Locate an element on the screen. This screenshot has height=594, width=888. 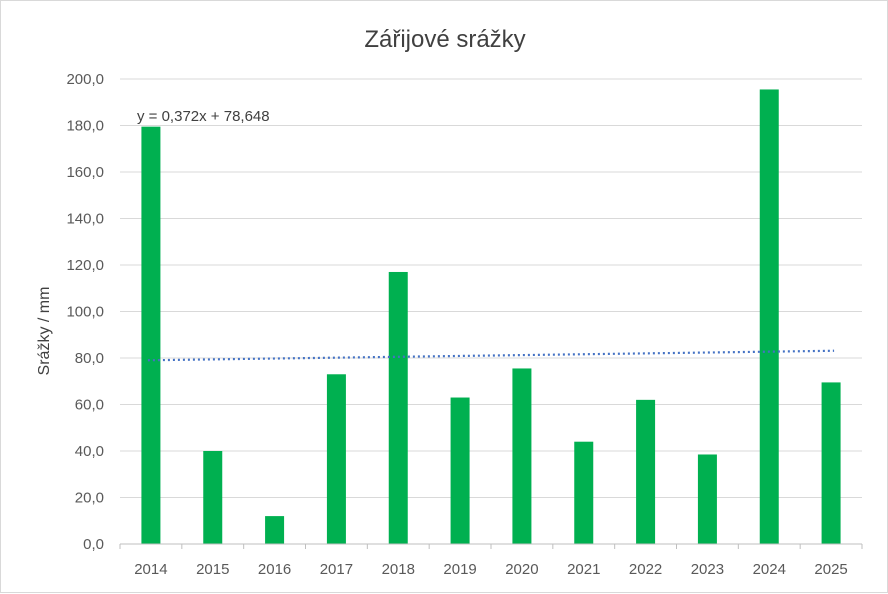
x-tick-label: 2021 is located at coordinates (583, 569).